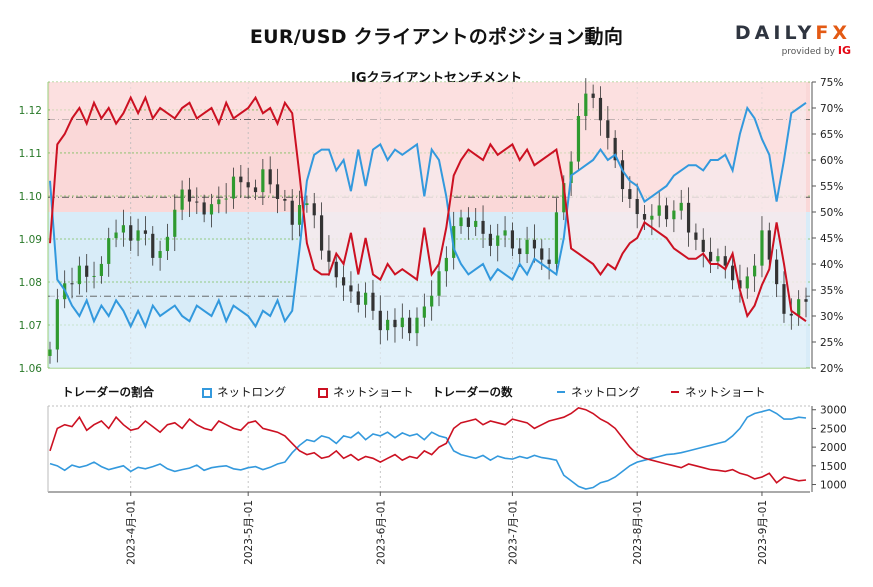 Image resolution: width=873 pixels, height=587 pixels. What do you see at coordinates (638, 532) in the screenshot?
I see `date-axis-label: 2023-8月-01` at bounding box center [638, 532].